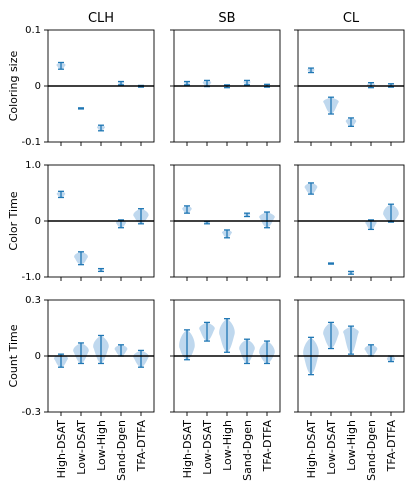  I want to click on y-tick-label: 0.3, so click(33, 300).